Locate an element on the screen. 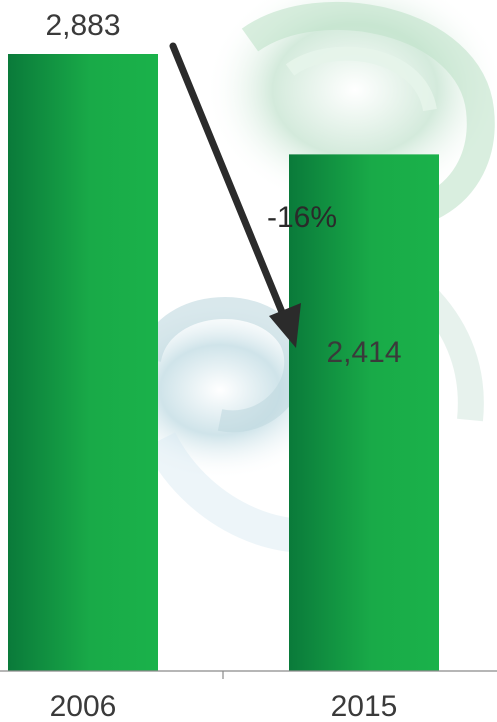  value-label-2015: 2,414 is located at coordinates (363, 352).